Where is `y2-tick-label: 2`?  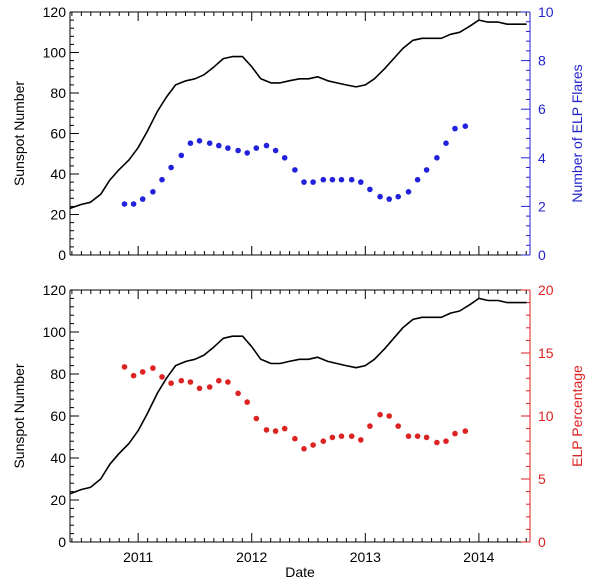
y2-tick-label: 2 is located at coordinates (542, 206).